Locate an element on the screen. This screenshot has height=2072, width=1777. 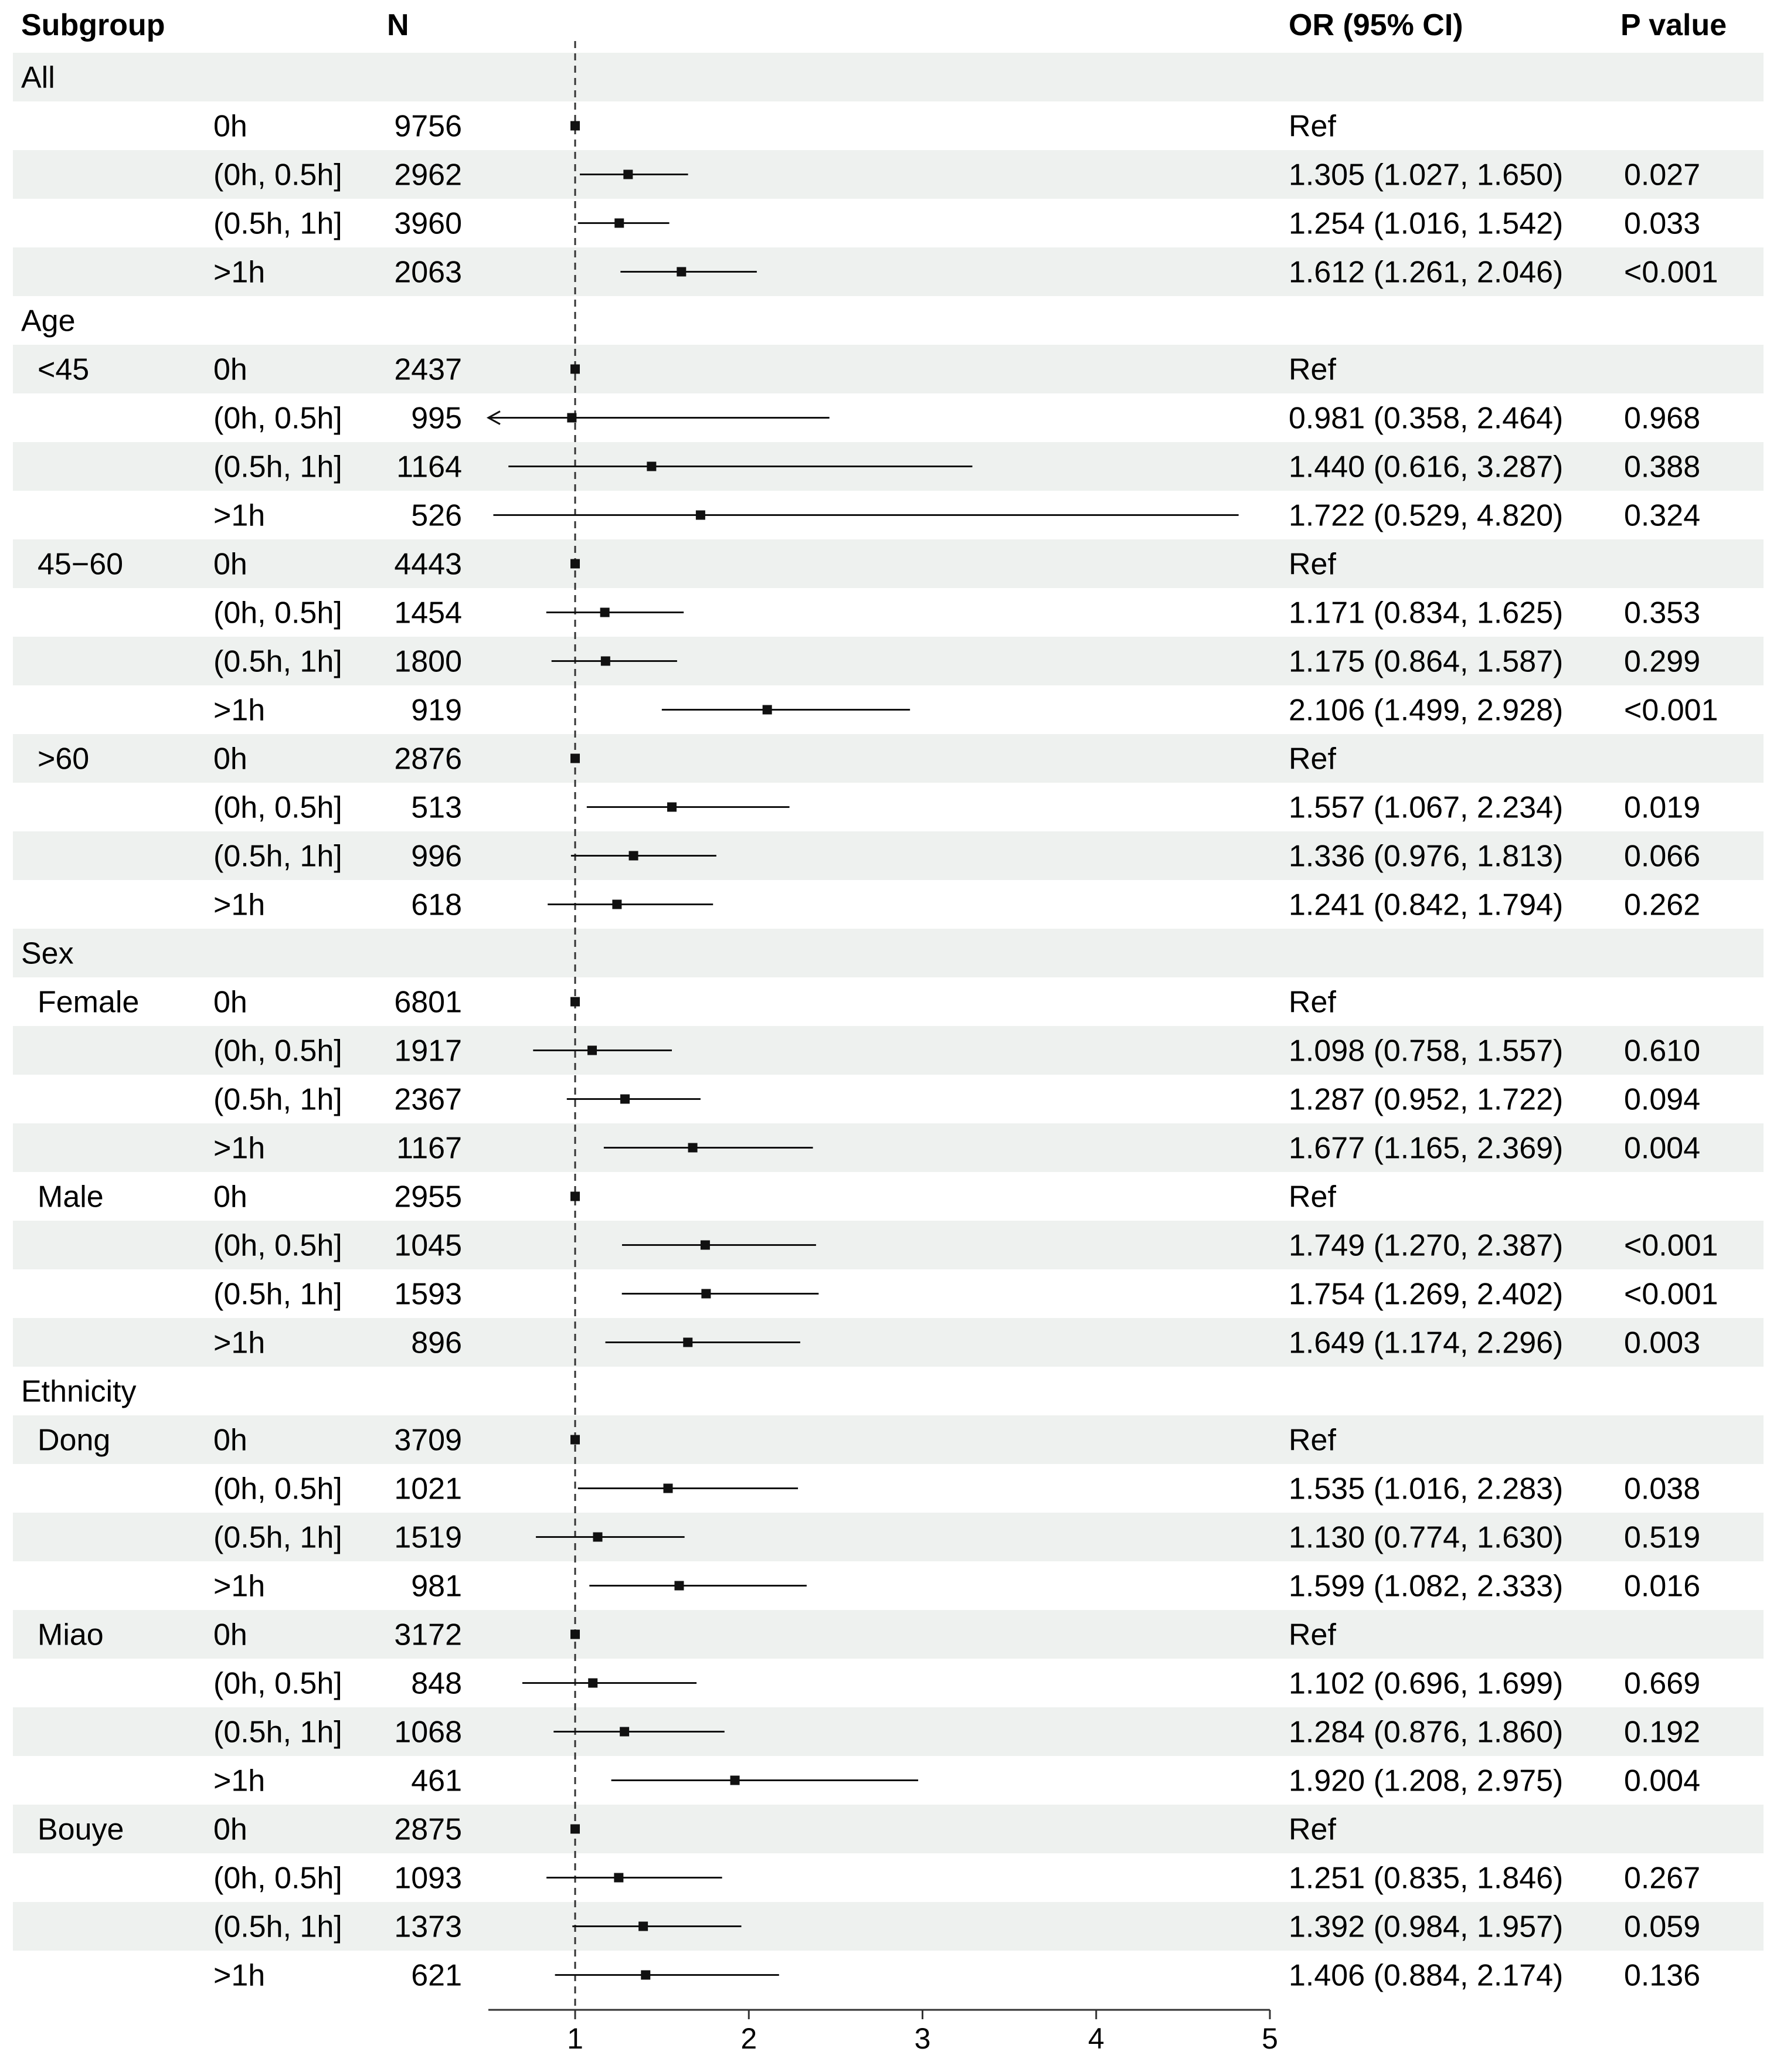
p-value: 0.033 is located at coordinates (1662, 224).